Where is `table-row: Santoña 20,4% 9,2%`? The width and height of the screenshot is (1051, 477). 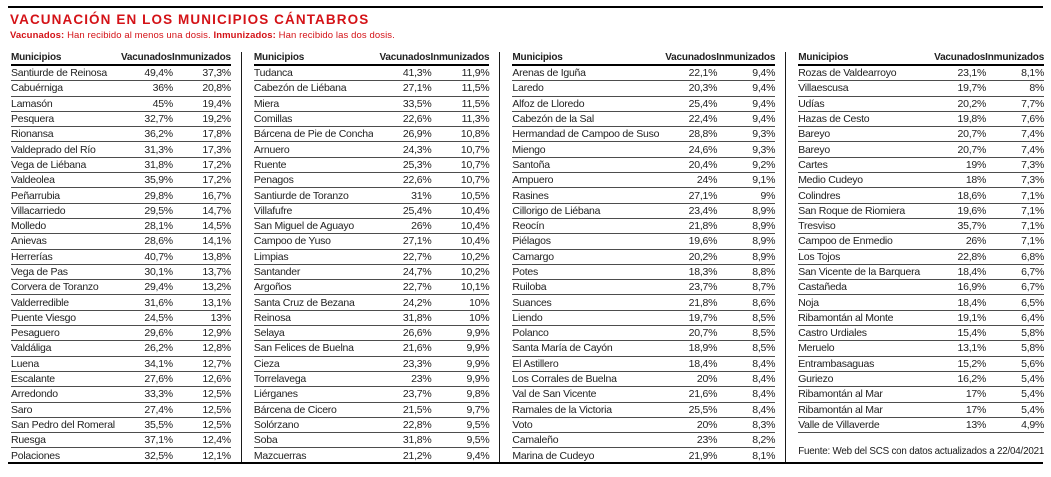 table-row: Santoña 20,4% 9,2% is located at coordinates (643, 166).